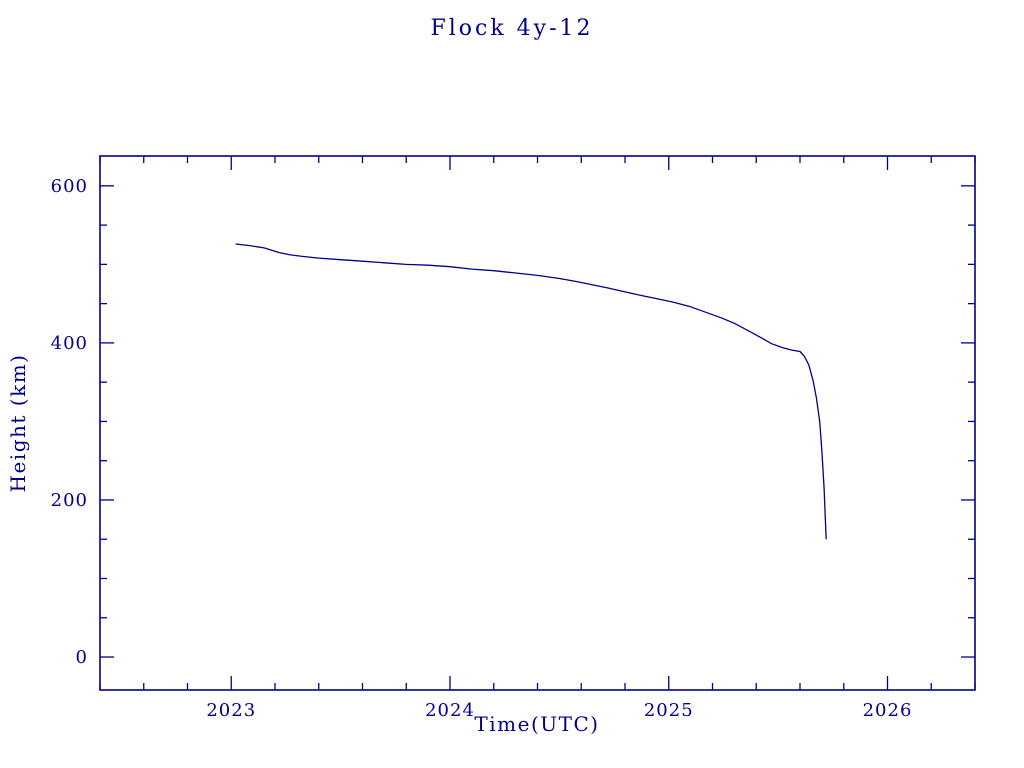 Image resolution: width=1024 pixels, height=768 pixels. What do you see at coordinates (69, 500) in the screenshot?
I see `y-tick-label: 200` at bounding box center [69, 500].